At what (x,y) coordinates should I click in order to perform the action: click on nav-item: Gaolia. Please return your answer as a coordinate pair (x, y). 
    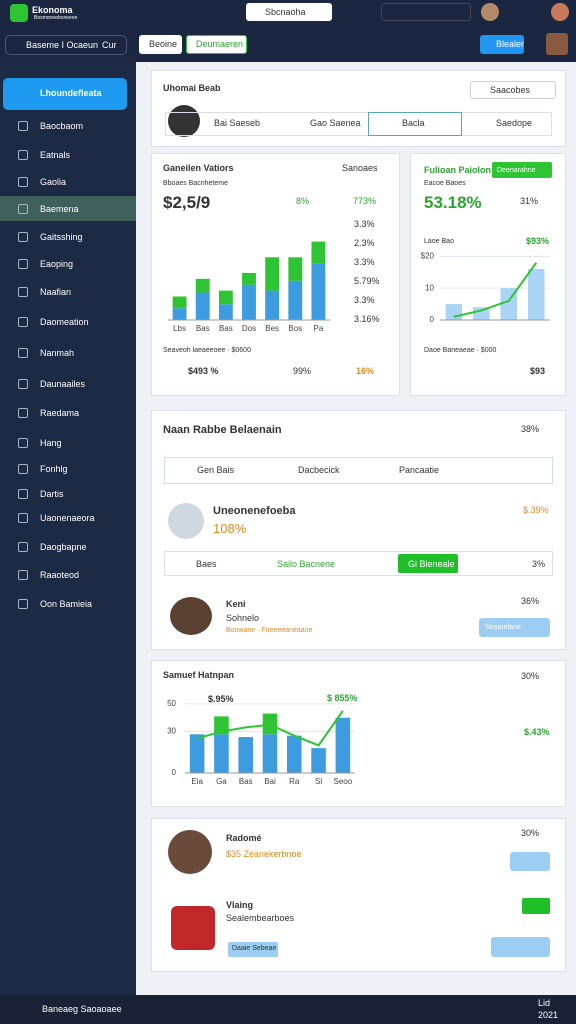
    Looking at the image, I should click on (53, 182).